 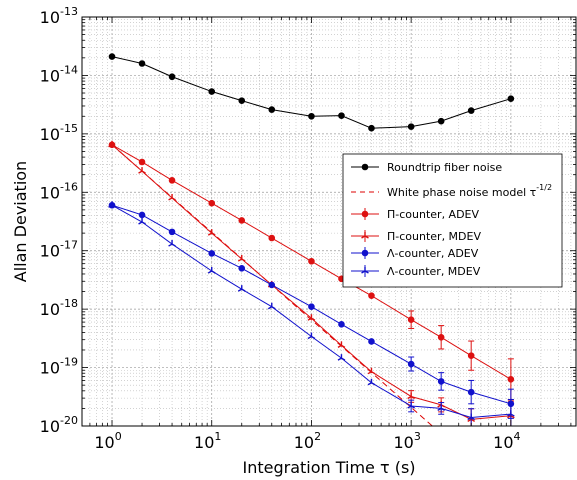 I want to click on legend-entry: Λ-counter, ADEV, so click(x=415, y=253).